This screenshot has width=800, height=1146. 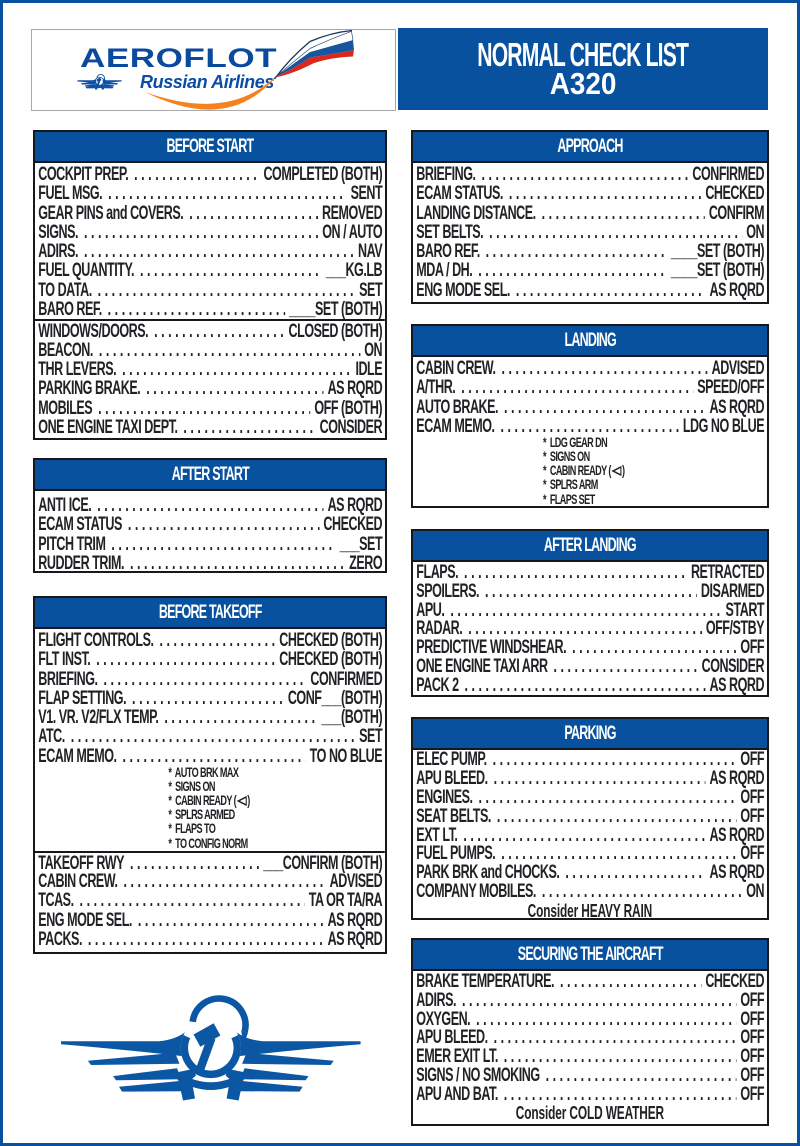 I want to click on svg-text: Russian Airlines, so click(x=207, y=82).